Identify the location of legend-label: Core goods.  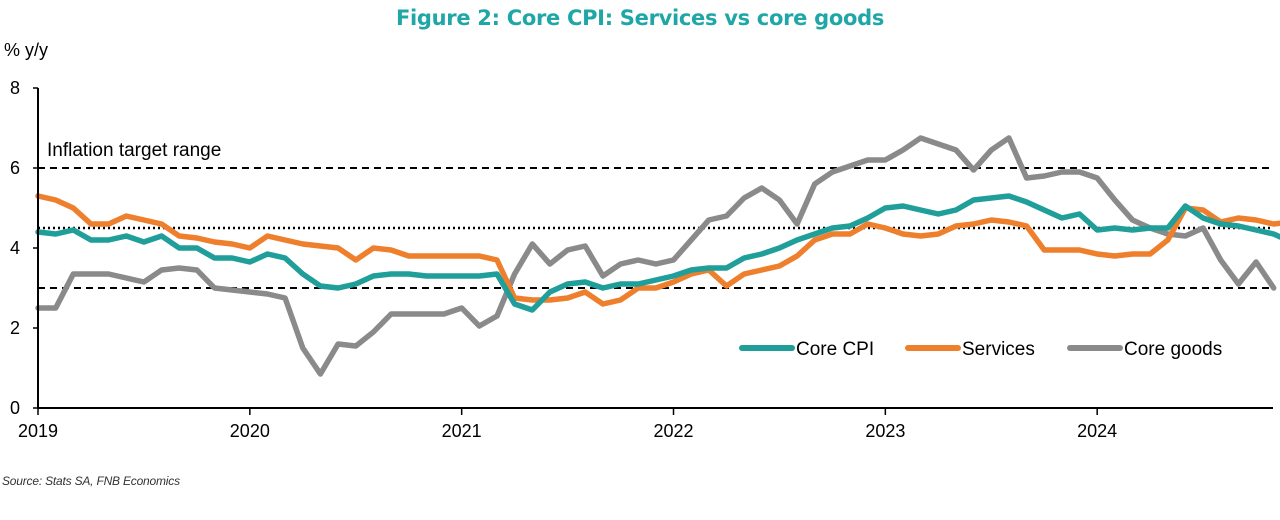
(1173, 349).